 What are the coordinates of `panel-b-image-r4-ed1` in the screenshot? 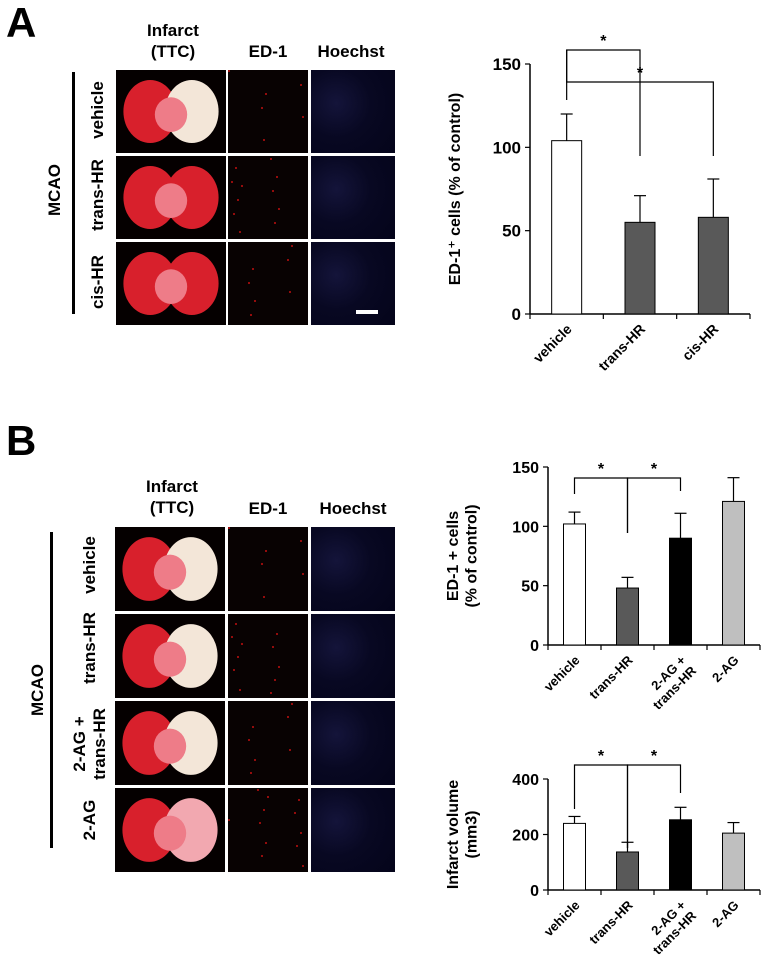 It's located at (268, 830).